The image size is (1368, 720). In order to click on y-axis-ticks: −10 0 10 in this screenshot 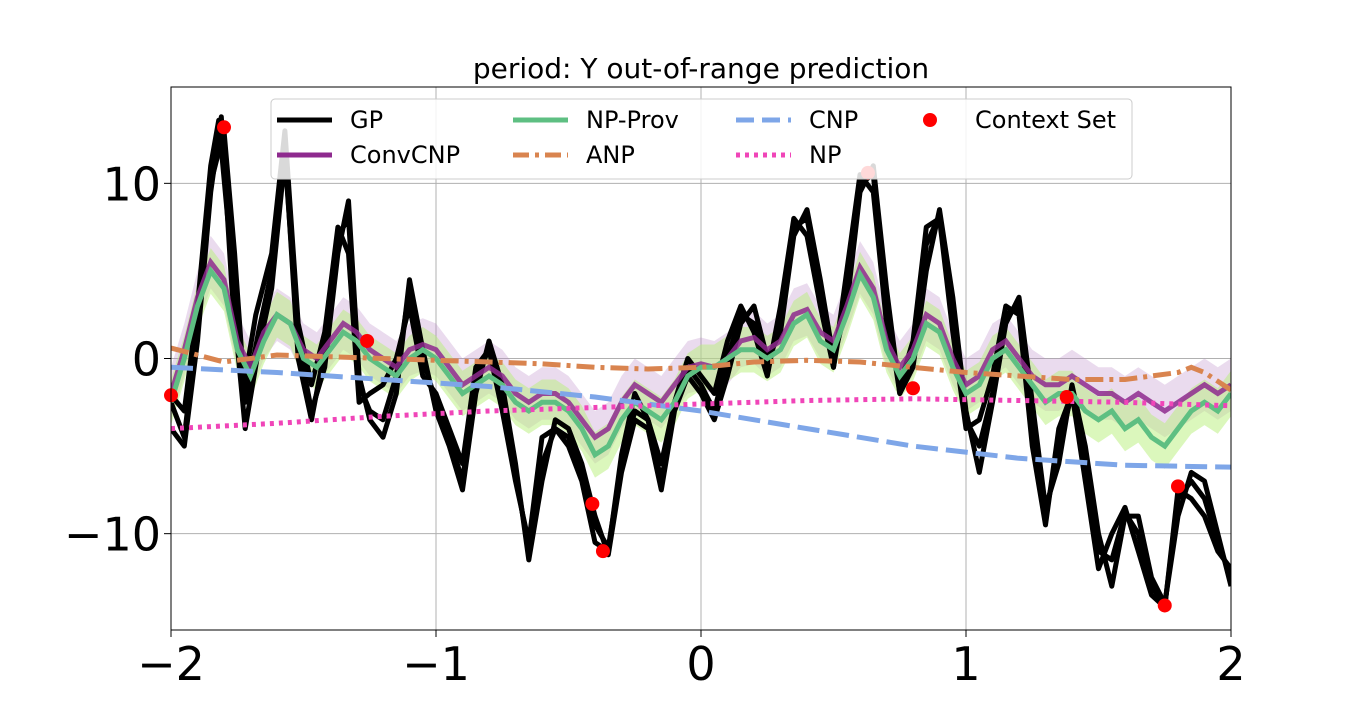, I will do `click(117, 359)`.